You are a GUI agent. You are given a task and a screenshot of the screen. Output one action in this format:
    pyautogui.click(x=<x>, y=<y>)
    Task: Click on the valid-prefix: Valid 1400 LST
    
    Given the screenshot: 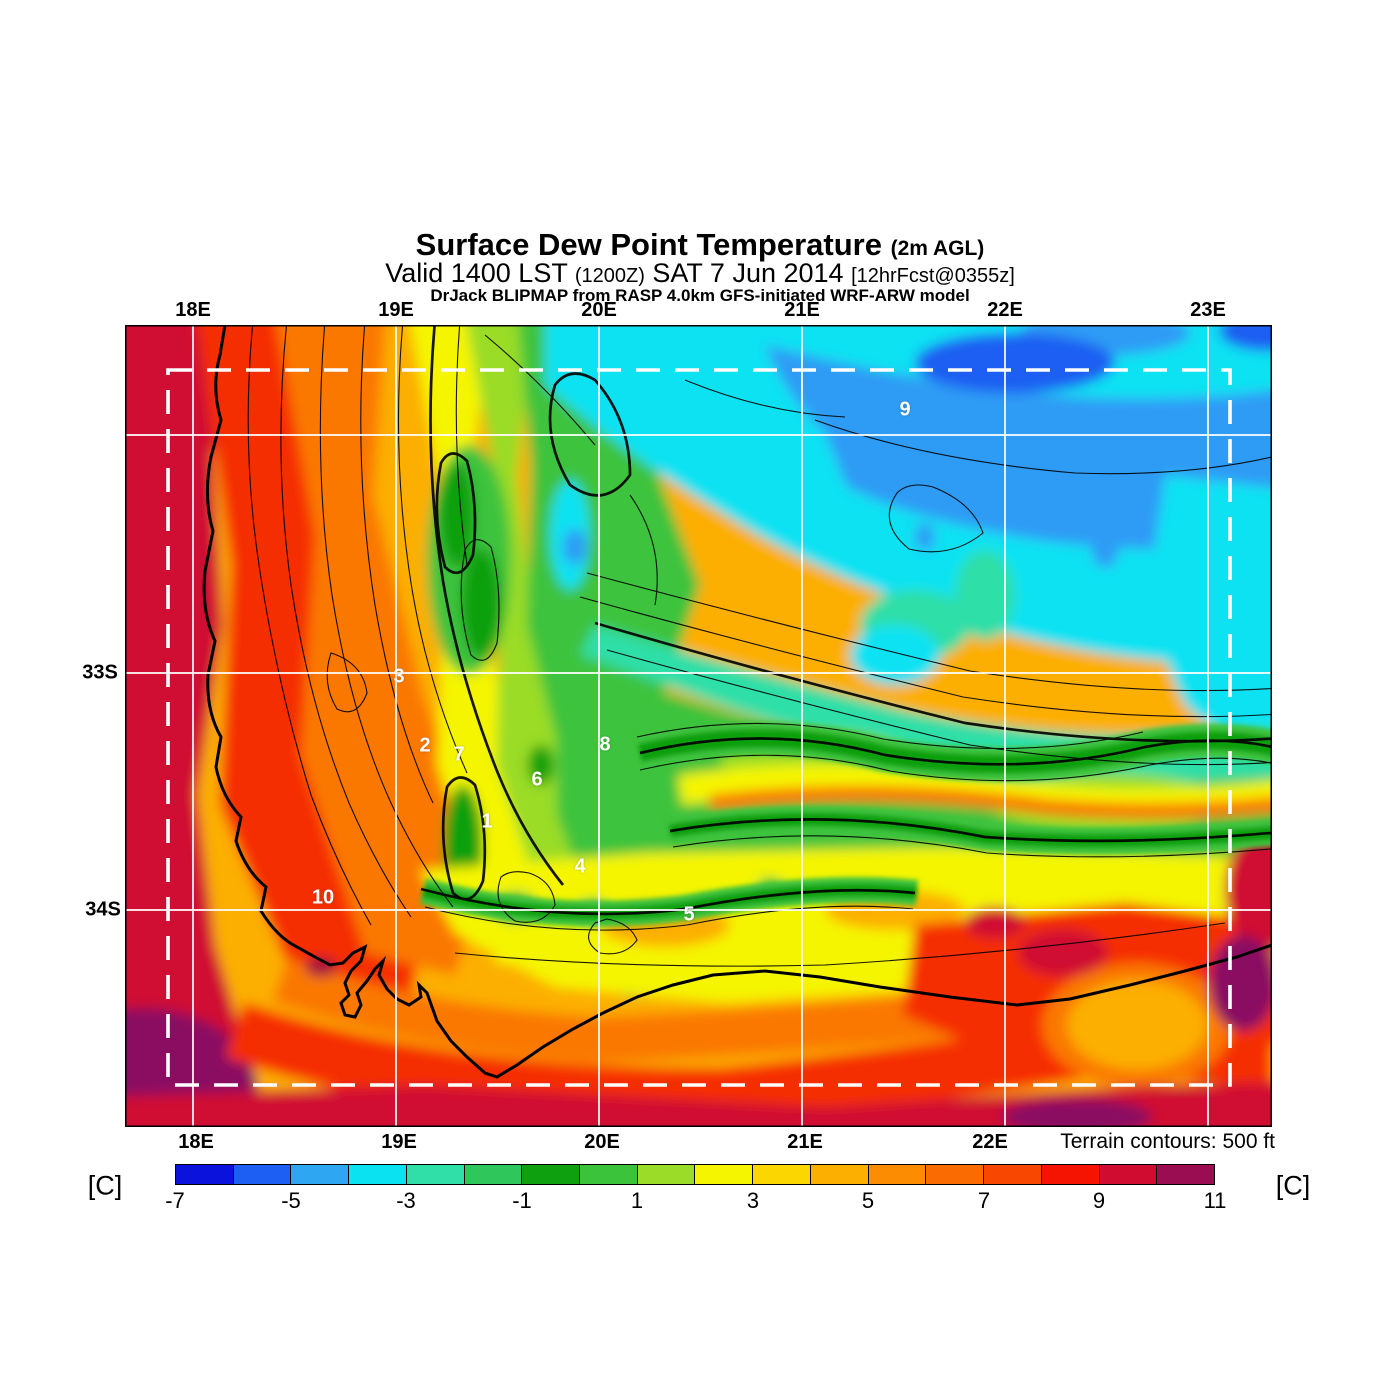 What is the action you would take?
    pyautogui.click(x=476, y=273)
    